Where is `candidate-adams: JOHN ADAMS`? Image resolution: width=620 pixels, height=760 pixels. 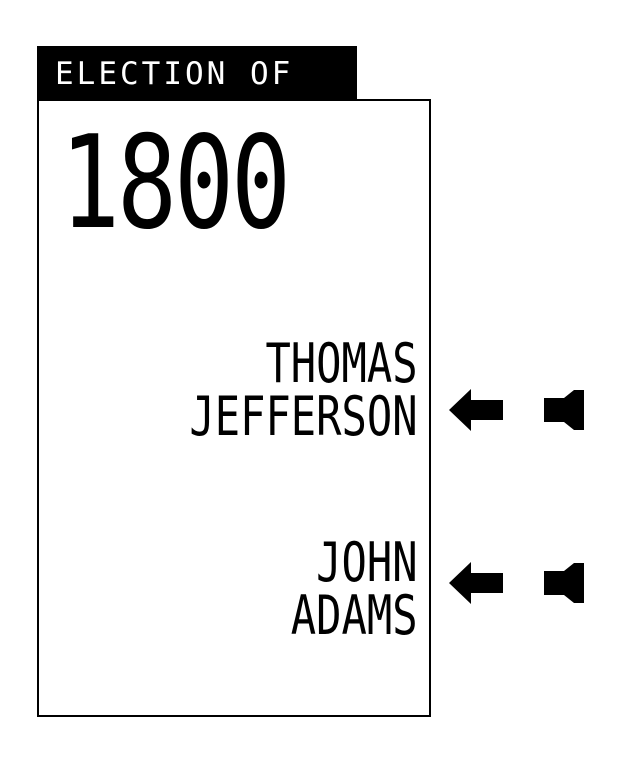 candidate-adams: JOHN ADAMS is located at coordinates (354, 589).